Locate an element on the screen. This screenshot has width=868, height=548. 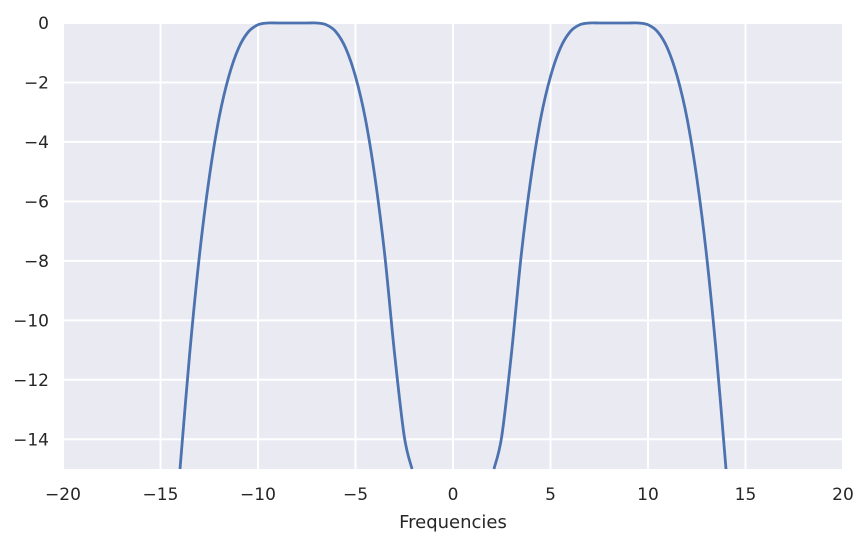
x-tick-label: 5 is located at coordinates (550, 495).